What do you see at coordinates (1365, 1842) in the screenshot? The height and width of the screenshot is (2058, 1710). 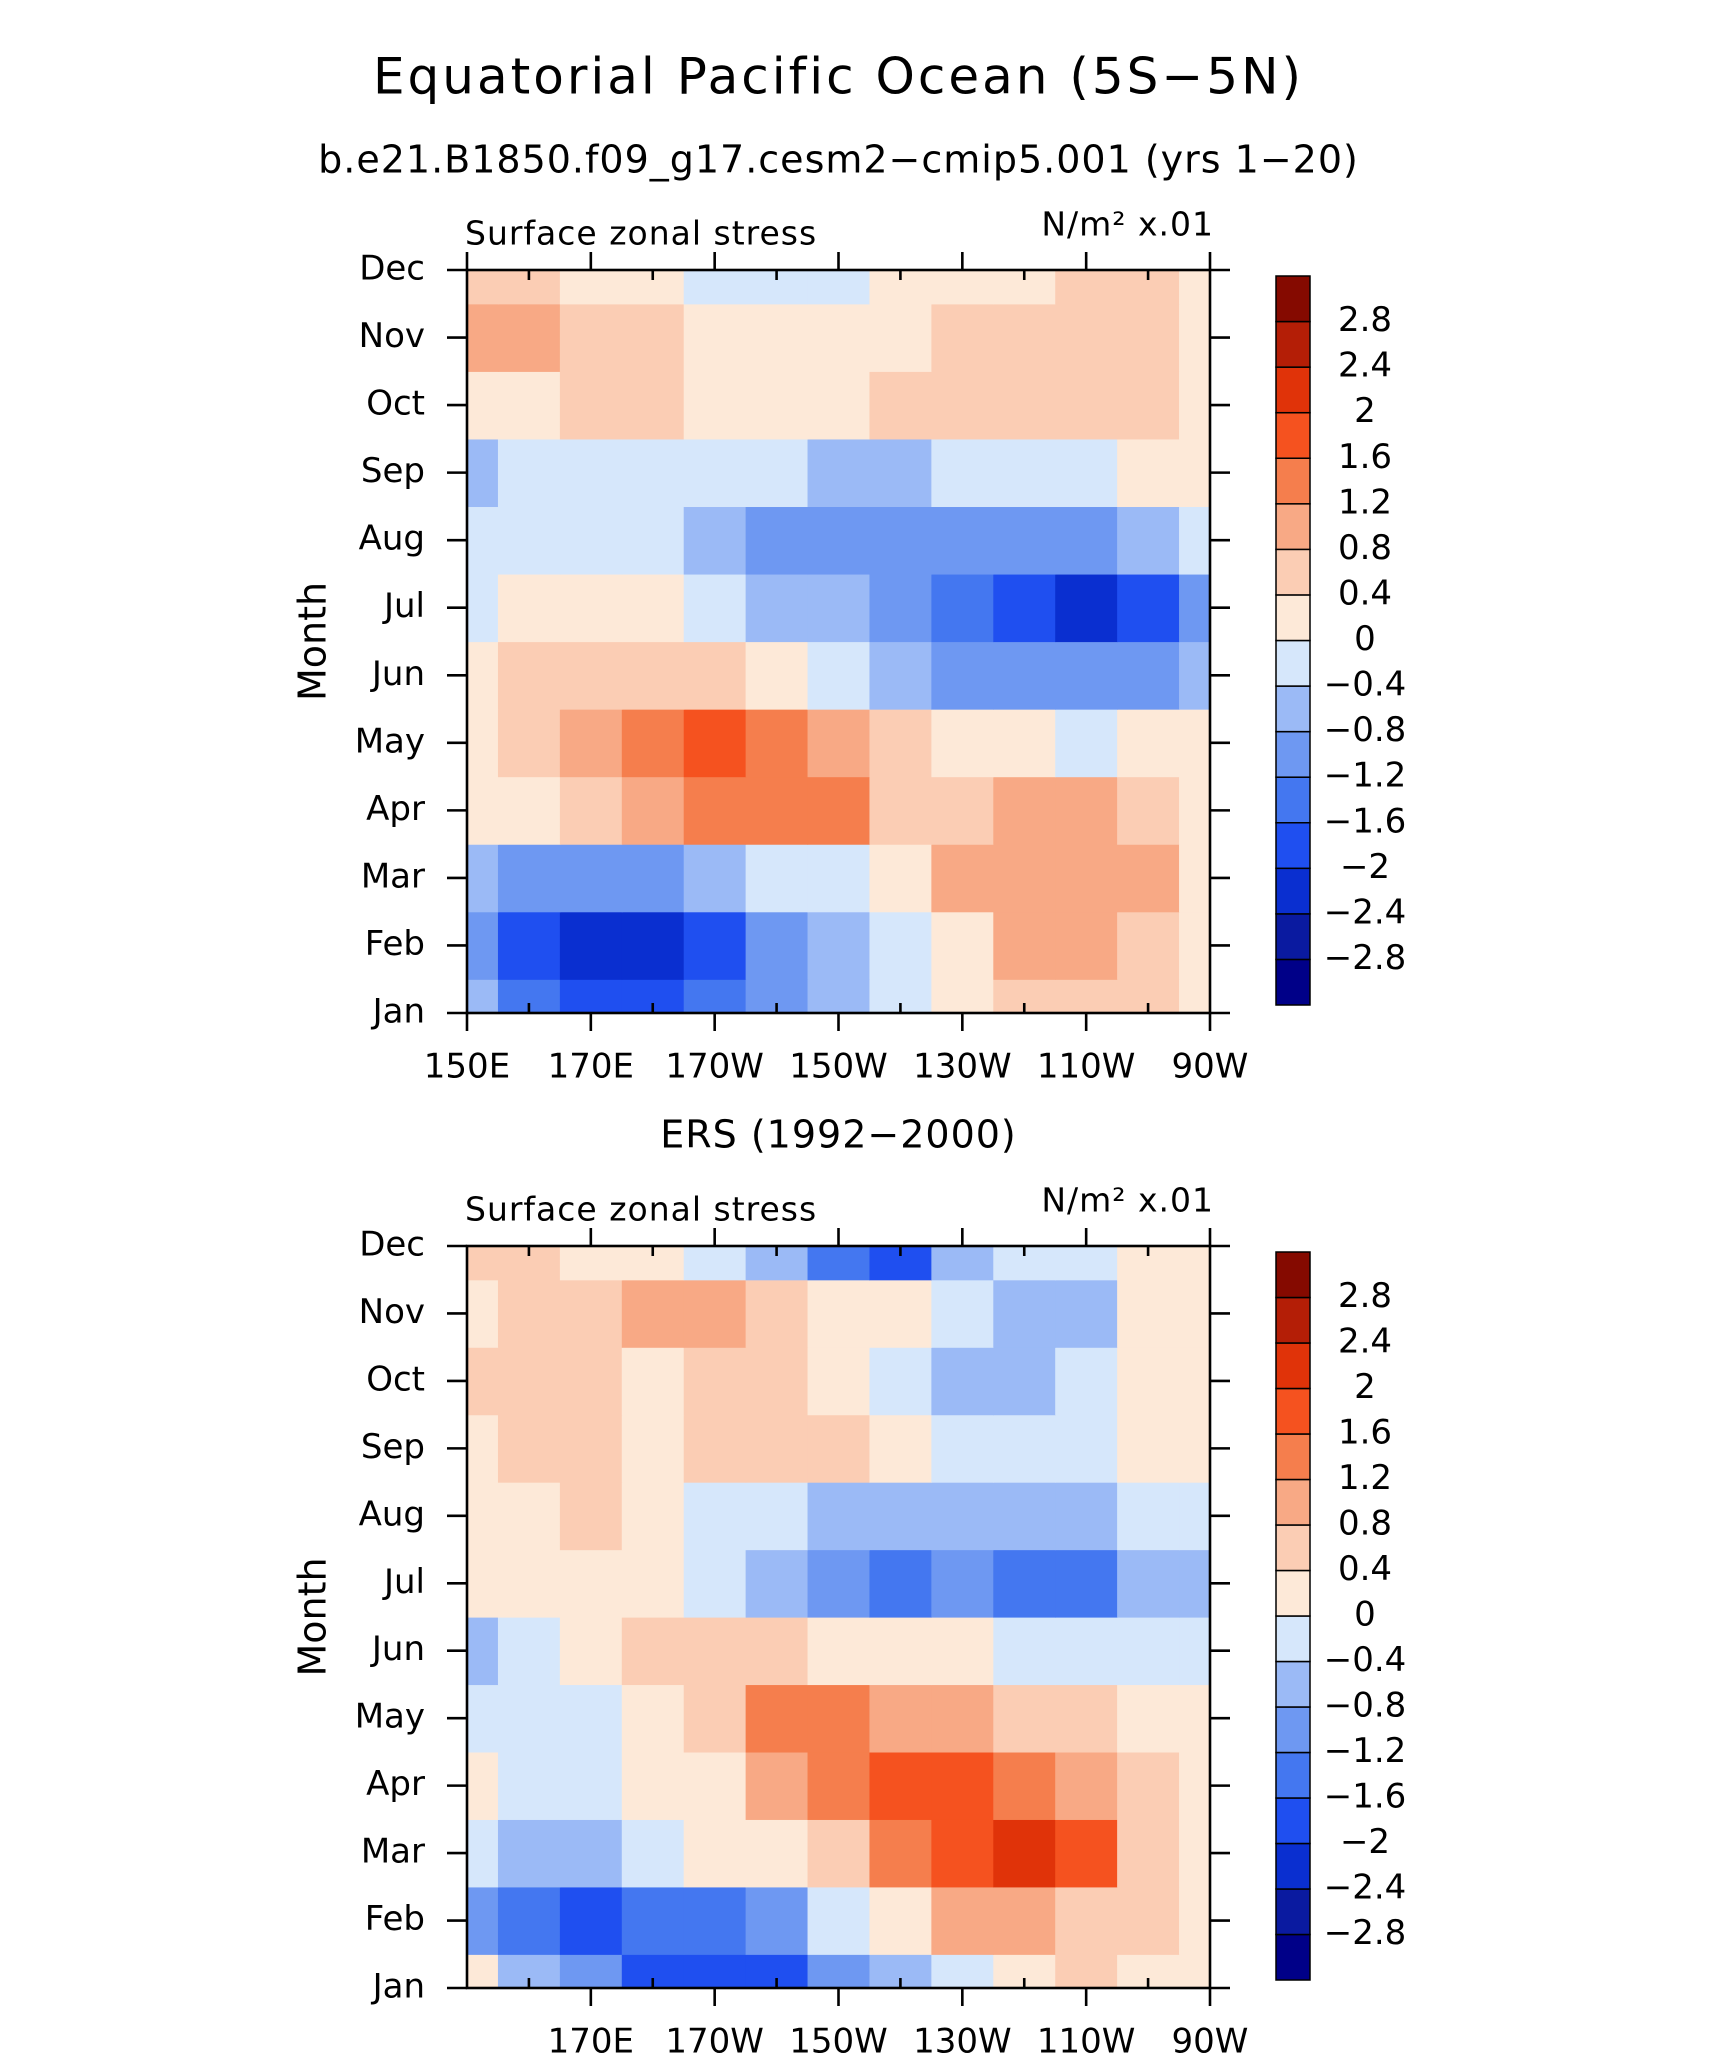 I see `colorbar-label: −2` at bounding box center [1365, 1842].